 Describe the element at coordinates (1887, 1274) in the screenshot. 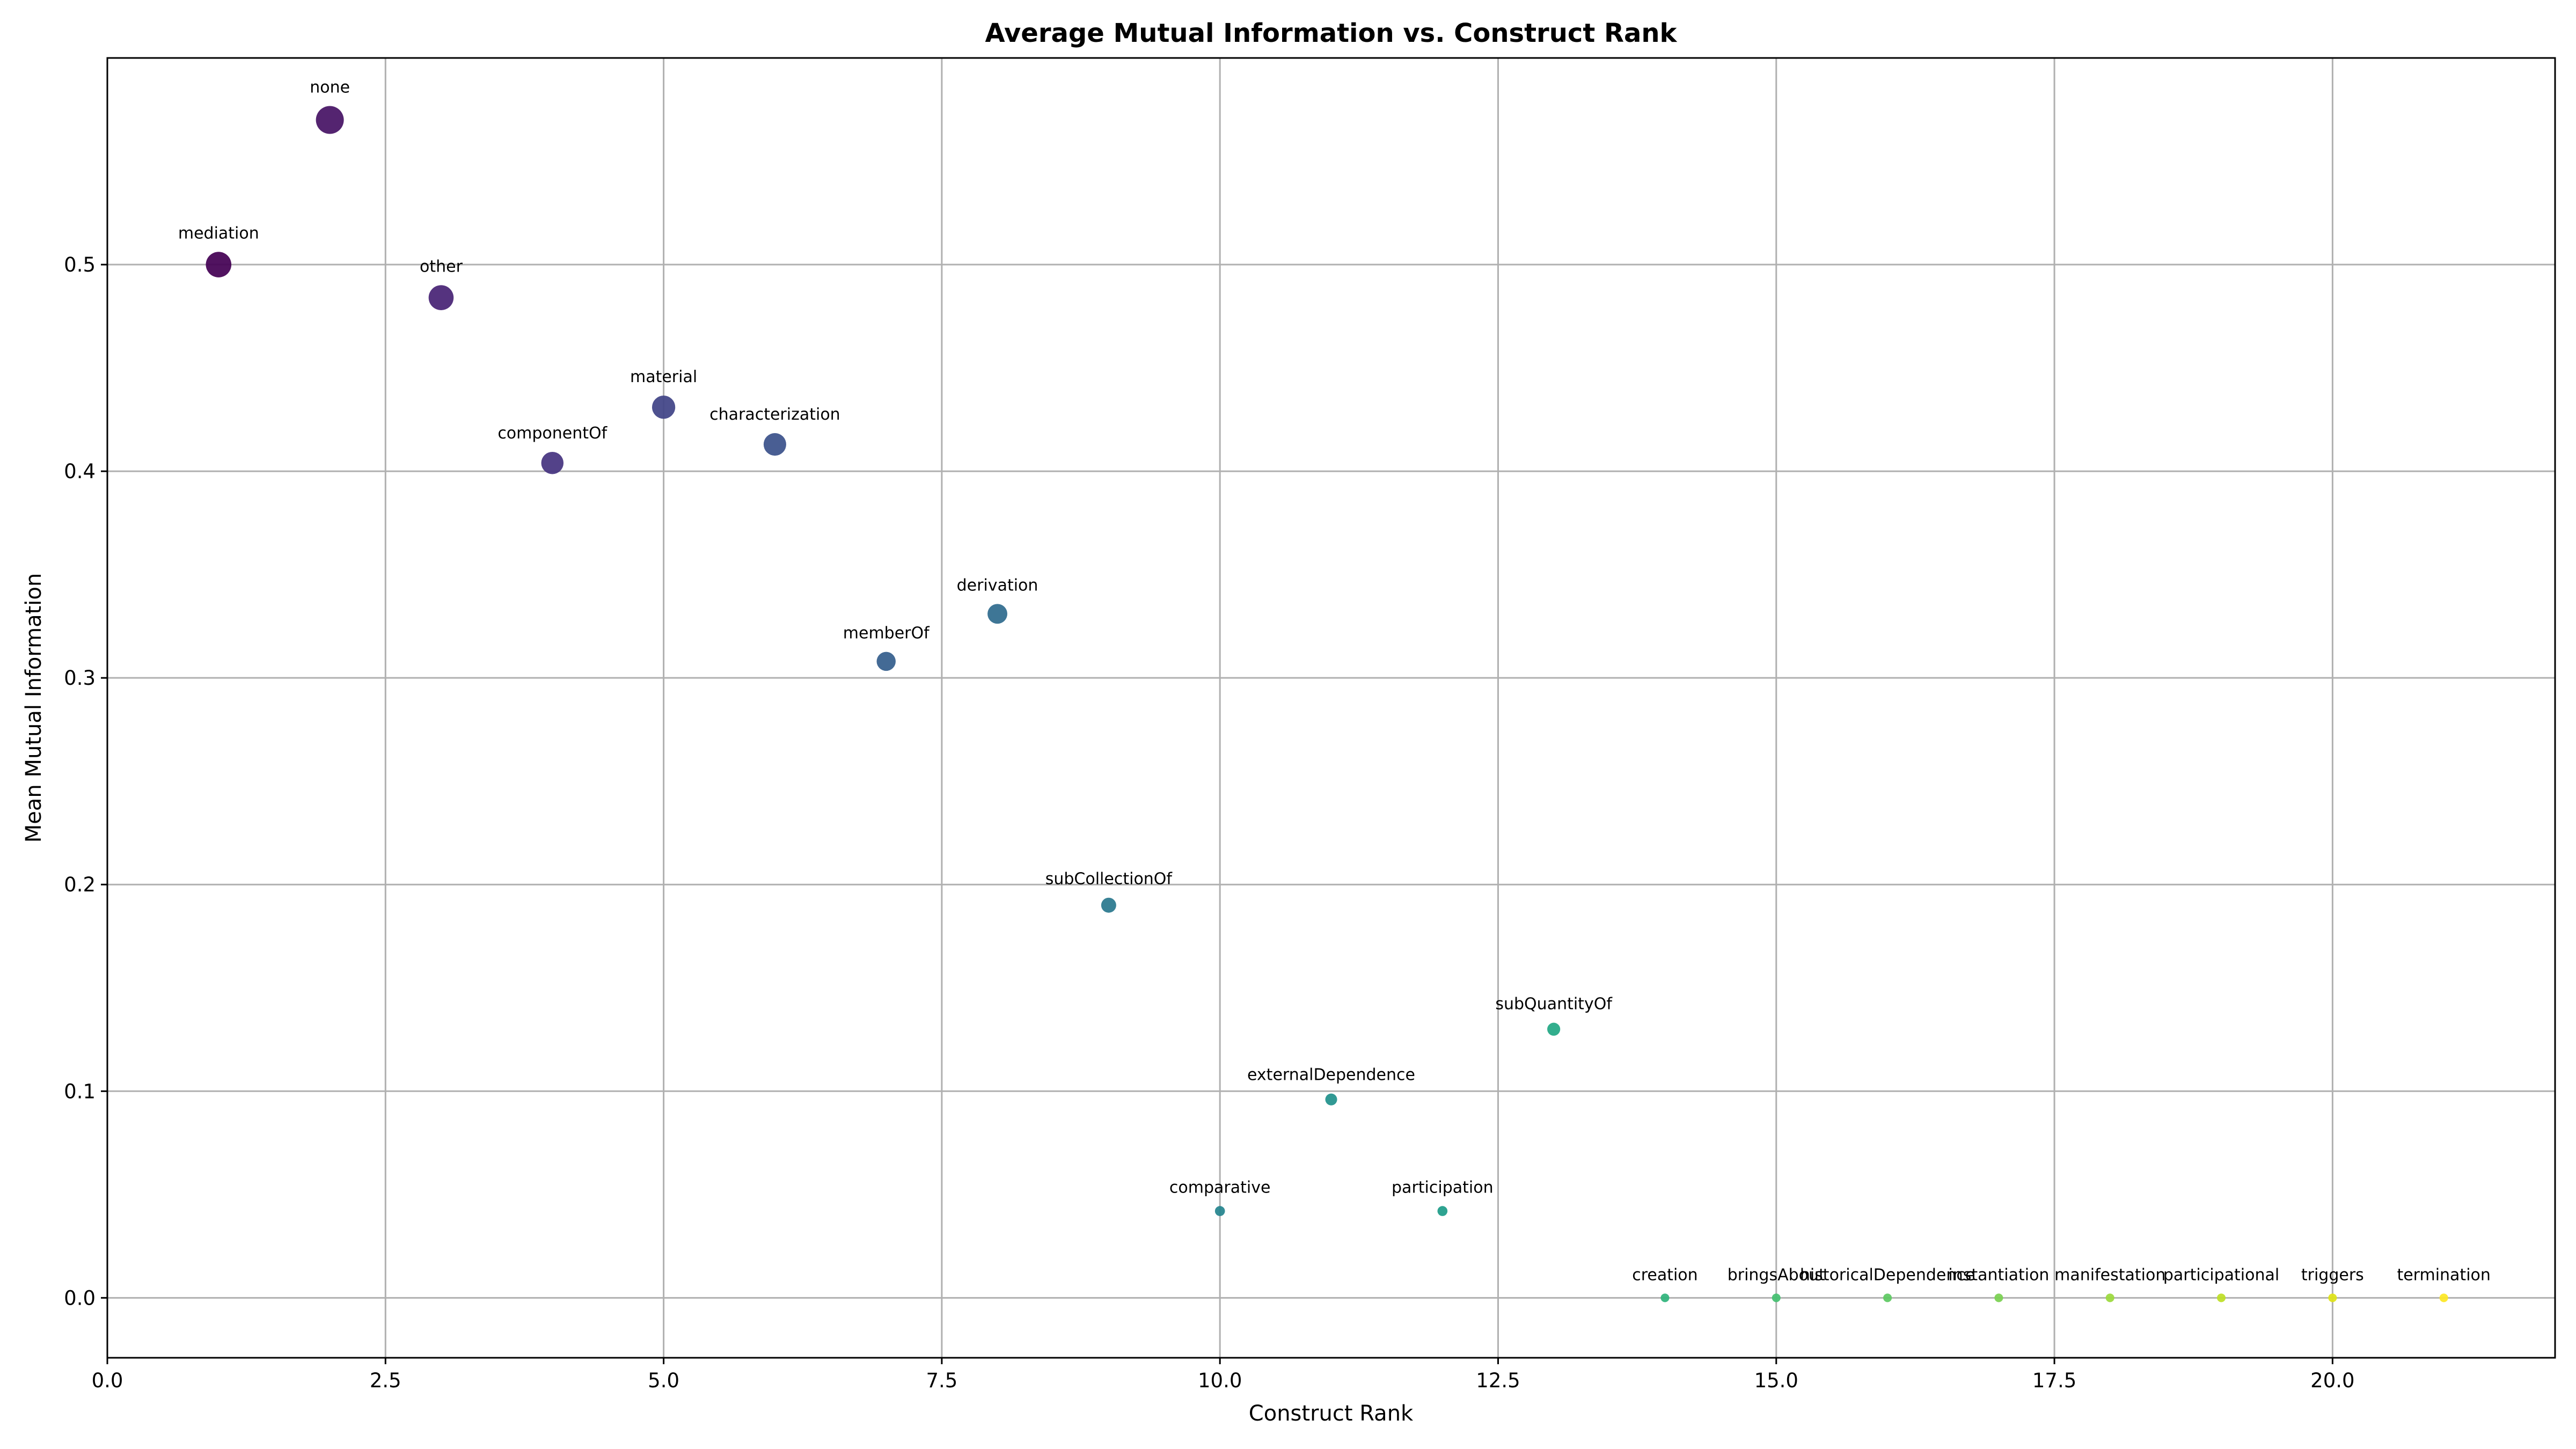

I see `point-label: historicalDependence` at that location.